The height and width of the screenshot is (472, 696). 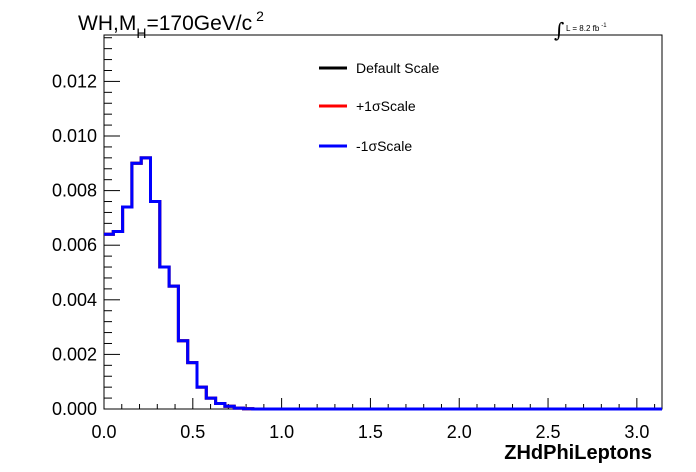 What do you see at coordinates (559, 30) in the screenshot?
I see `integral-icon: ∫` at bounding box center [559, 30].